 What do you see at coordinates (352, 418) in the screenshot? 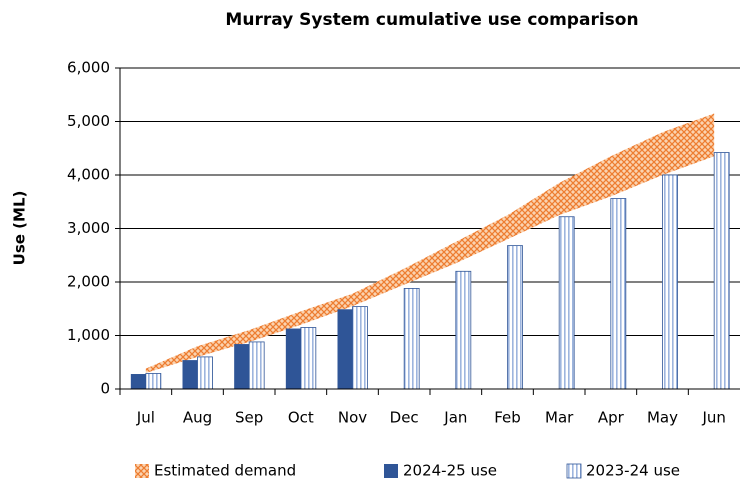
I see `x-tick-label: Nov` at bounding box center [352, 418].